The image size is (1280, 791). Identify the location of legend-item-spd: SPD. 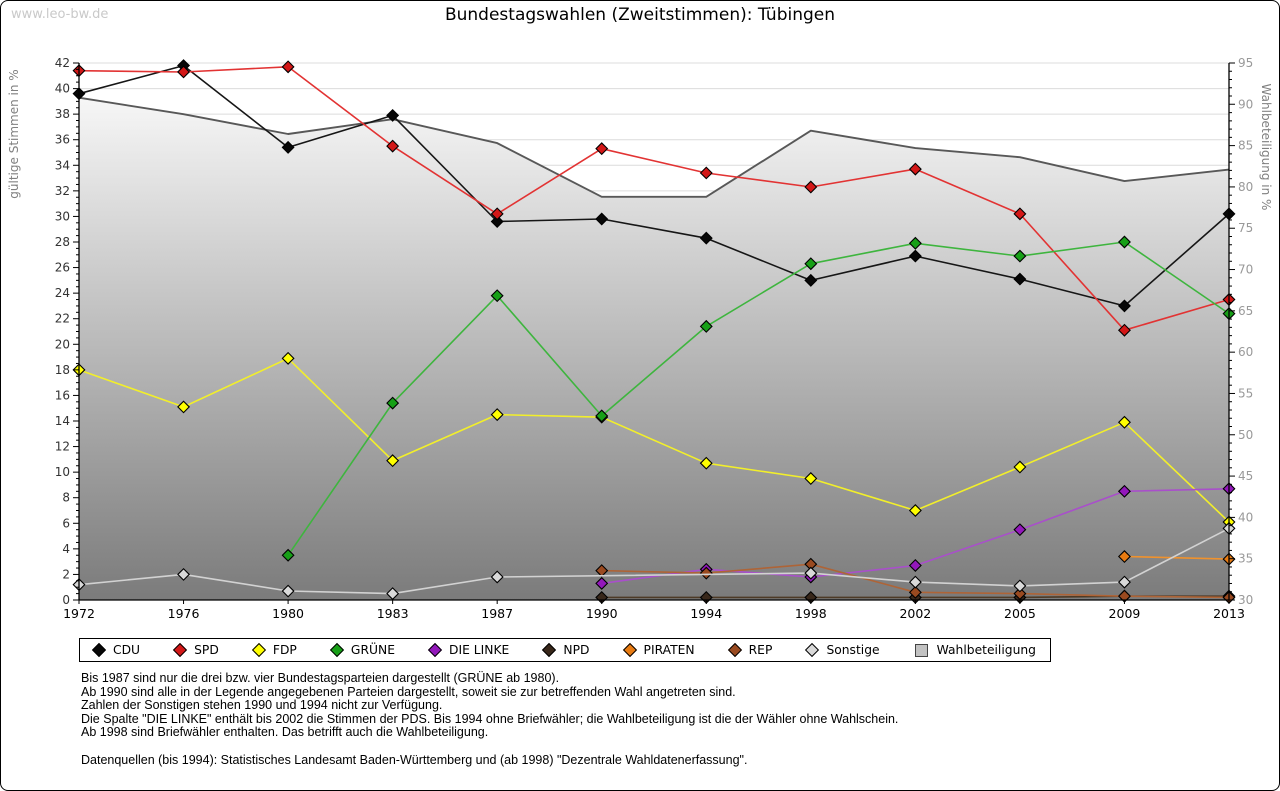
(196, 650).